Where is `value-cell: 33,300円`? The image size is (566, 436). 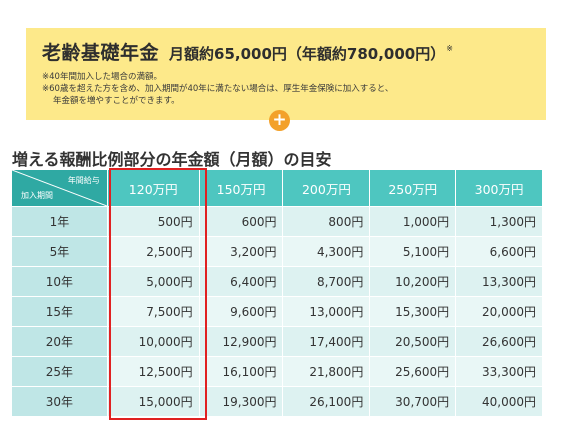 value-cell: 33,300円 is located at coordinates (499, 371).